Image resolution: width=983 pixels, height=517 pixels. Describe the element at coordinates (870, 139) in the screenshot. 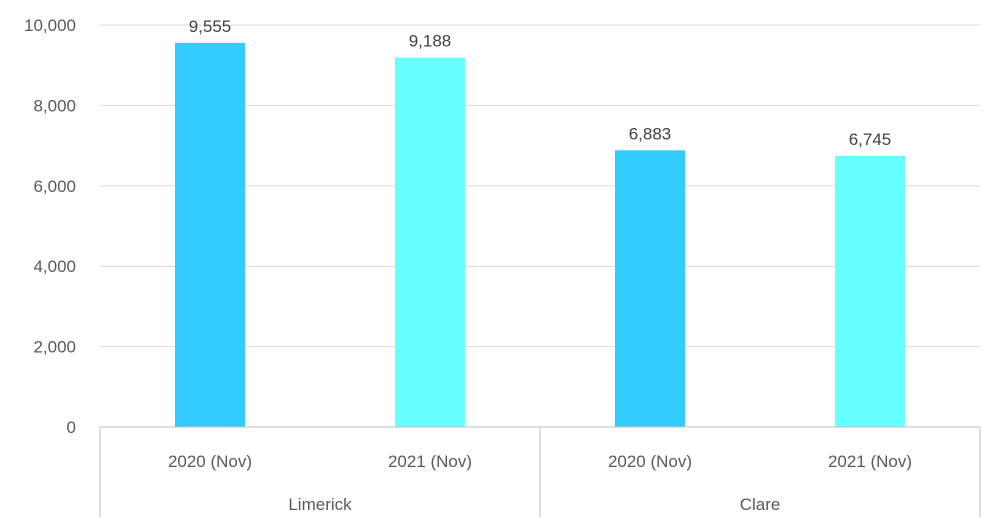

I see `data-label: 6,745` at that location.